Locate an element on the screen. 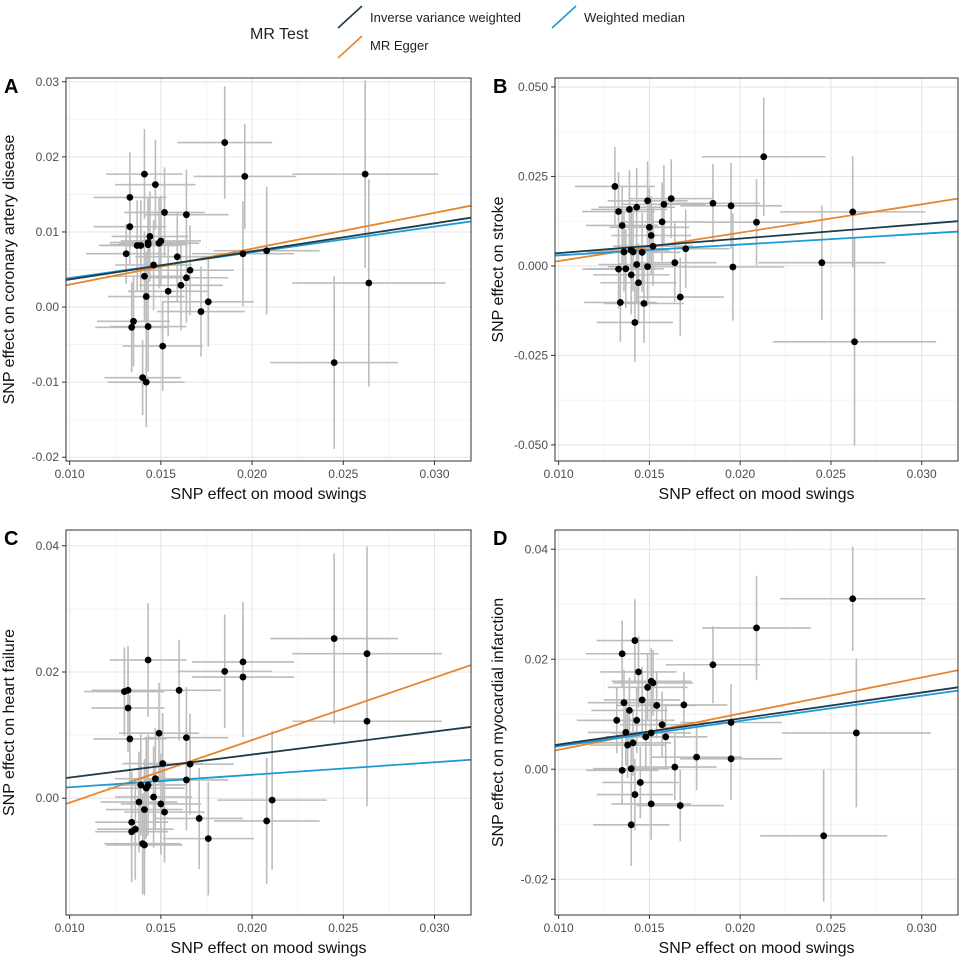  y-tick-label: -0.01 is located at coordinates (46, 382).